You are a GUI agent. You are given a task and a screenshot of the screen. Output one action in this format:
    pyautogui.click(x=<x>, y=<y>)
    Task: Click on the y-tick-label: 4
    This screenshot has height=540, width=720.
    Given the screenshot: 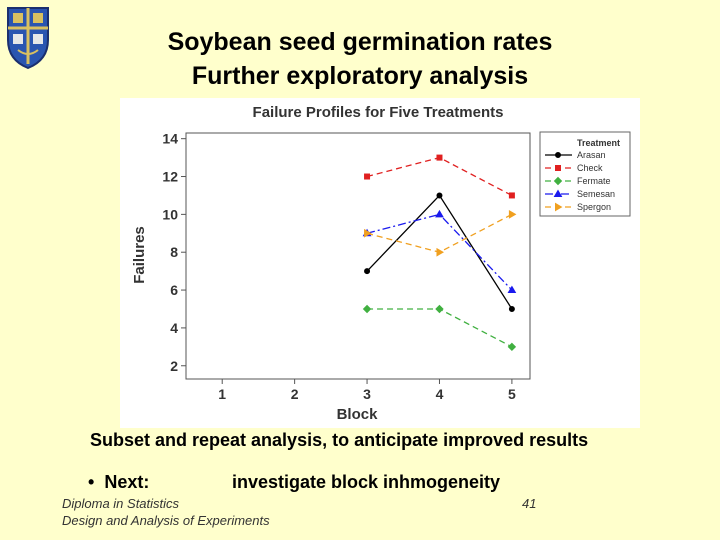 What is the action you would take?
    pyautogui.click(x=174, y=328)
    